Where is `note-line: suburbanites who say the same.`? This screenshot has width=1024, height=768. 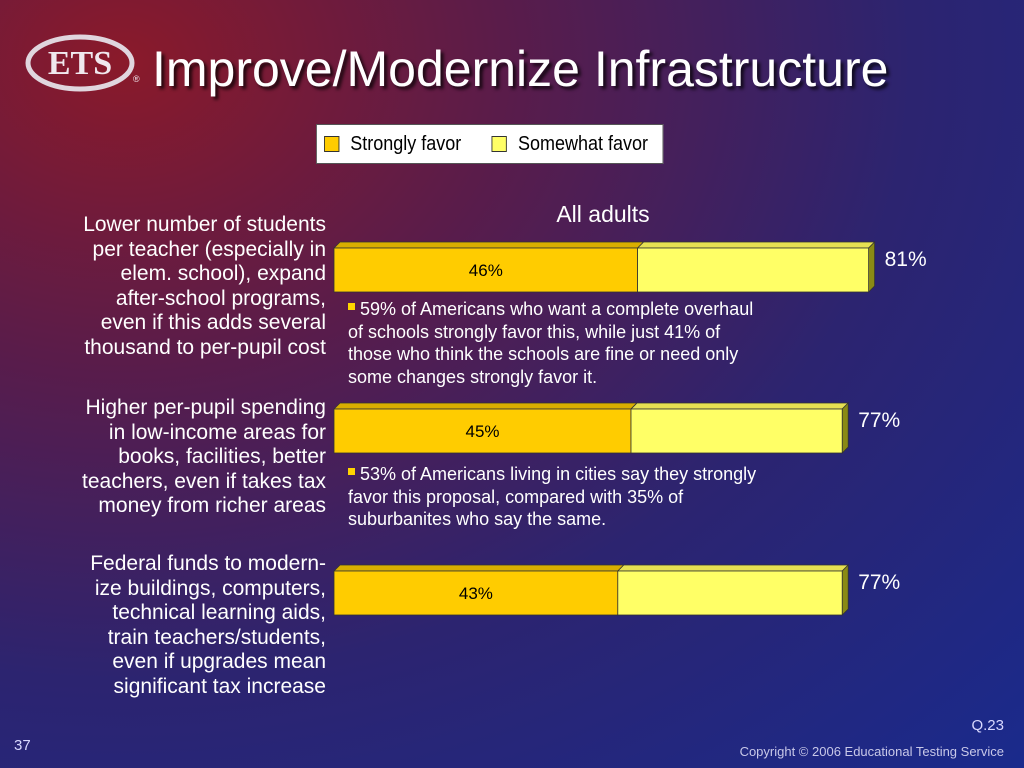 note-line: suburbanites who say the same. is located at coordinates (477, 519).